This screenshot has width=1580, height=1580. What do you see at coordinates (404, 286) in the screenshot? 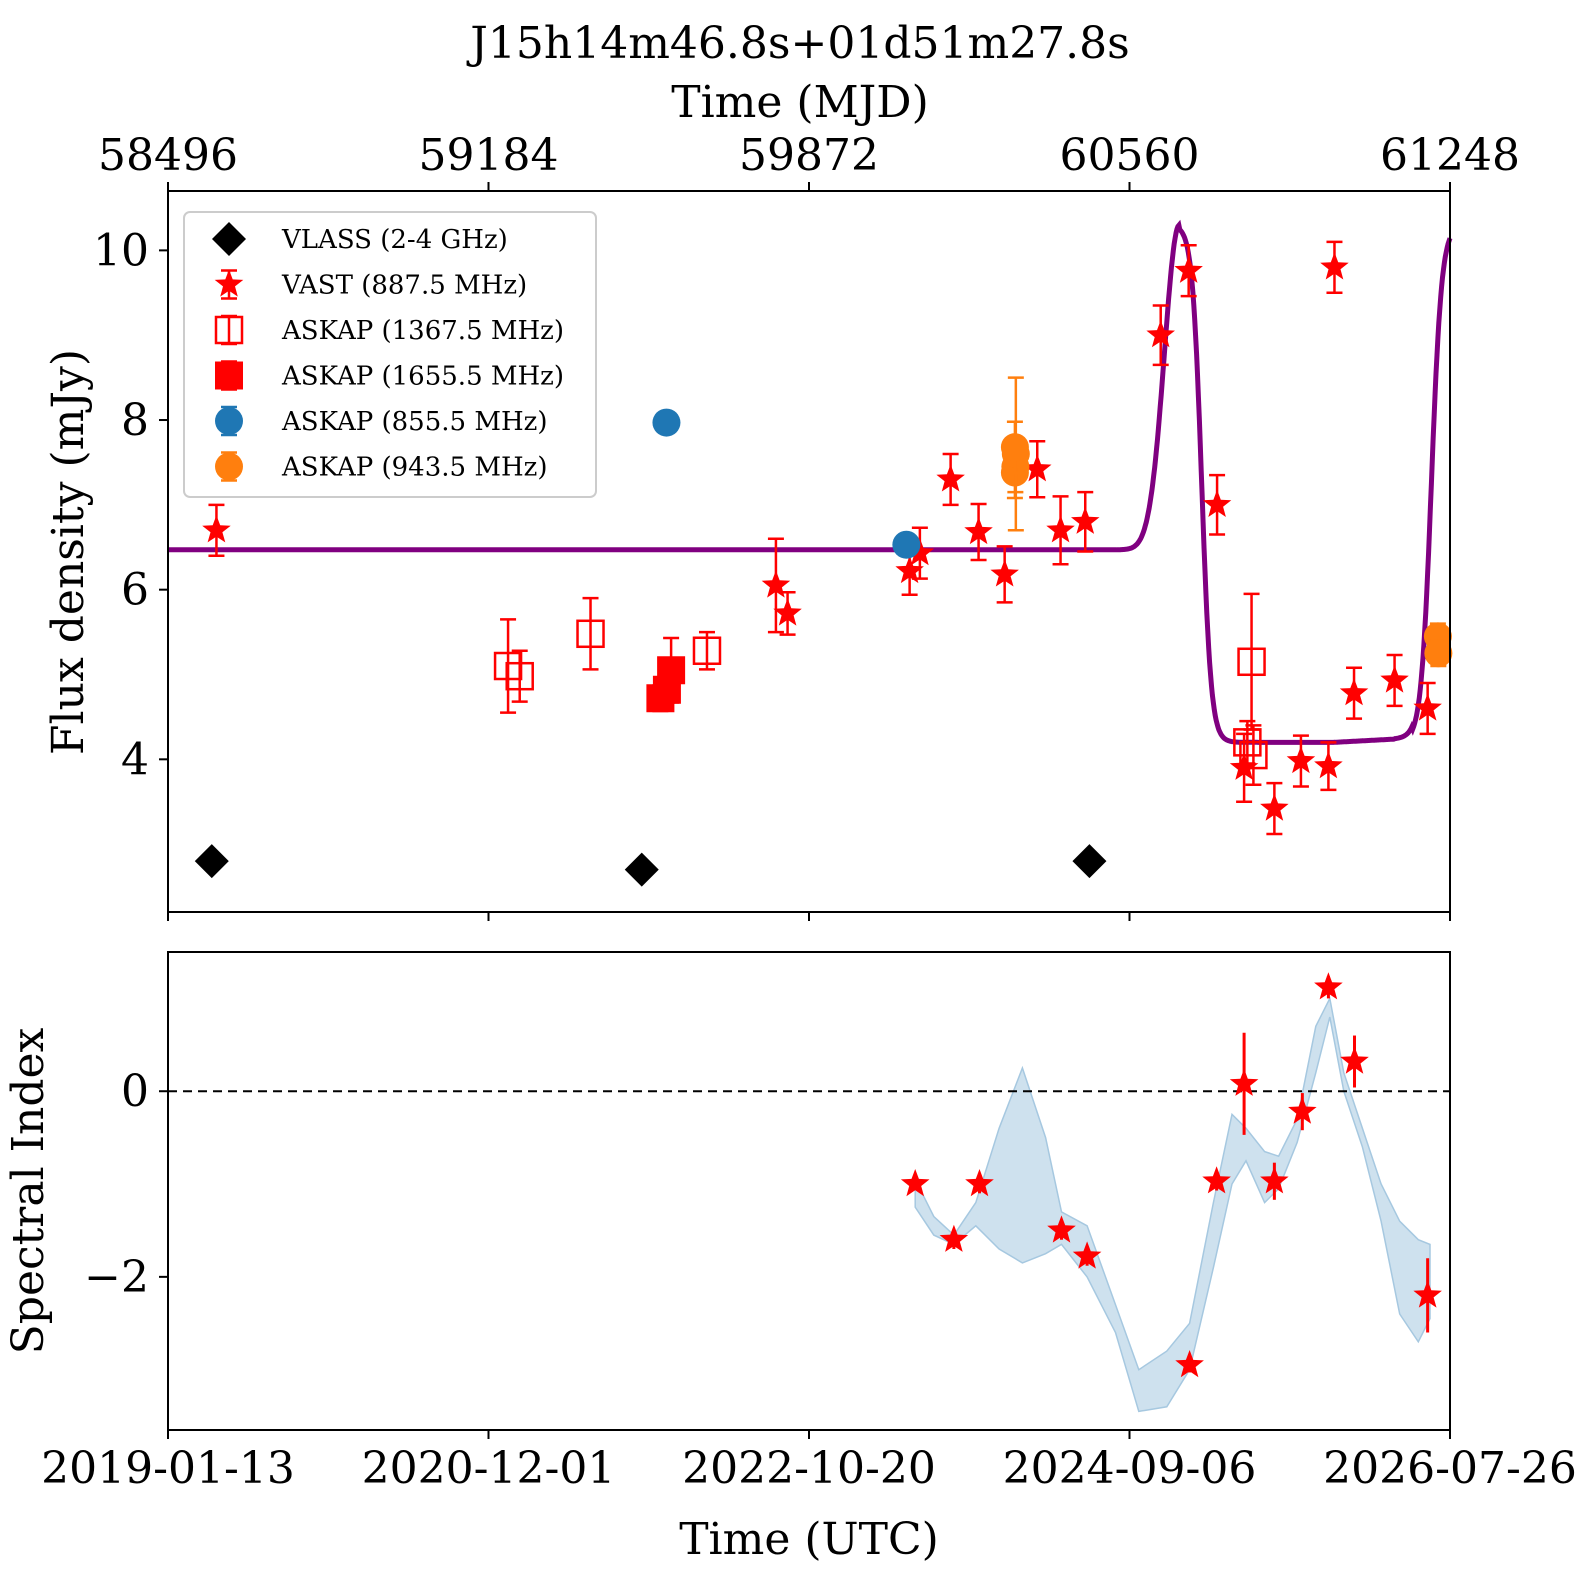
I see `legend-label: VAST (887.5 MHz)` at bounding box center [404, 286].